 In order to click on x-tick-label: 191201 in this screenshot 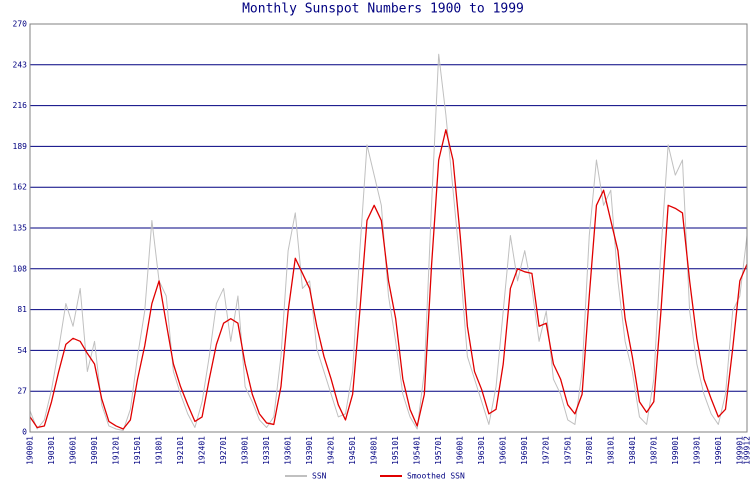, I will do `click(116, 450)`.